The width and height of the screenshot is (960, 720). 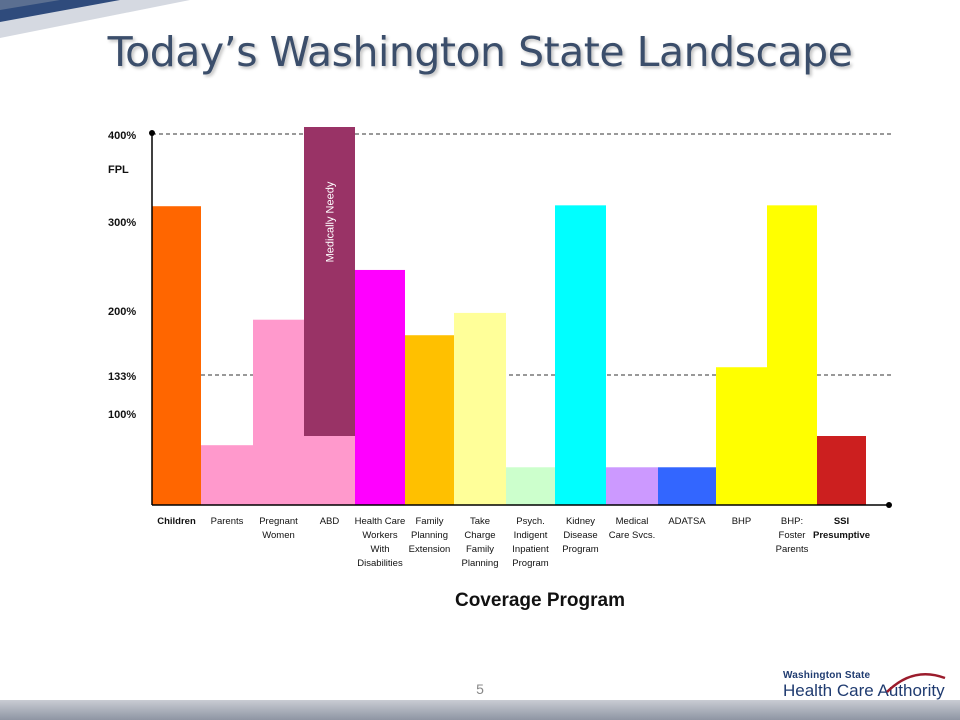 I want to click on x-tick-label: Children, so click(x=176, y=521).